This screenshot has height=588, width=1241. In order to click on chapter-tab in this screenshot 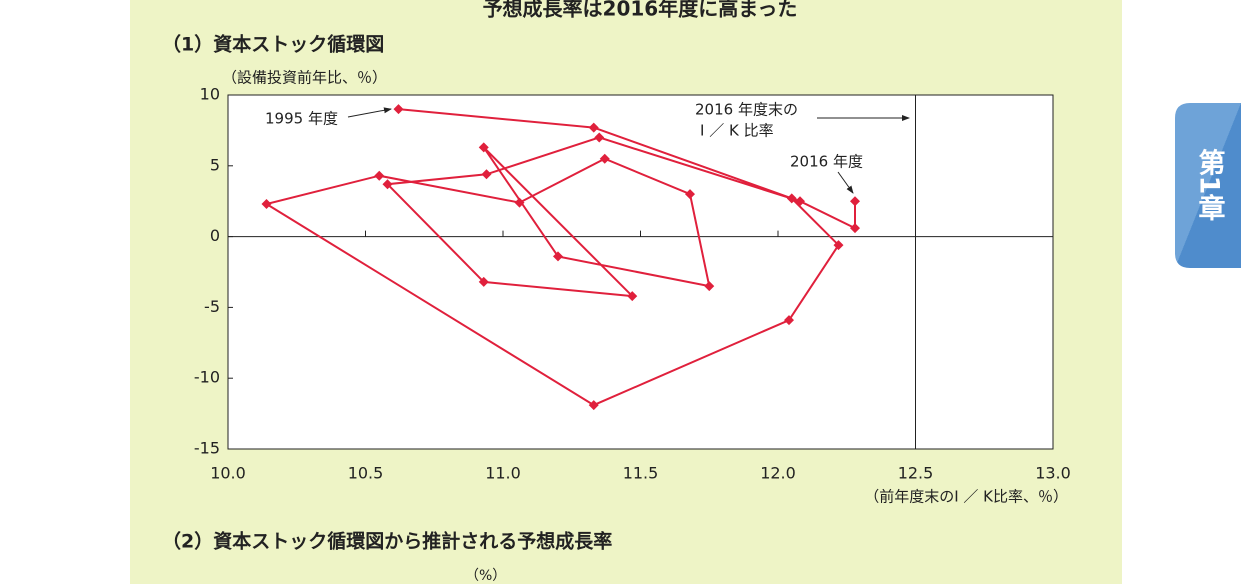, I will do `click(1208, 185)`.